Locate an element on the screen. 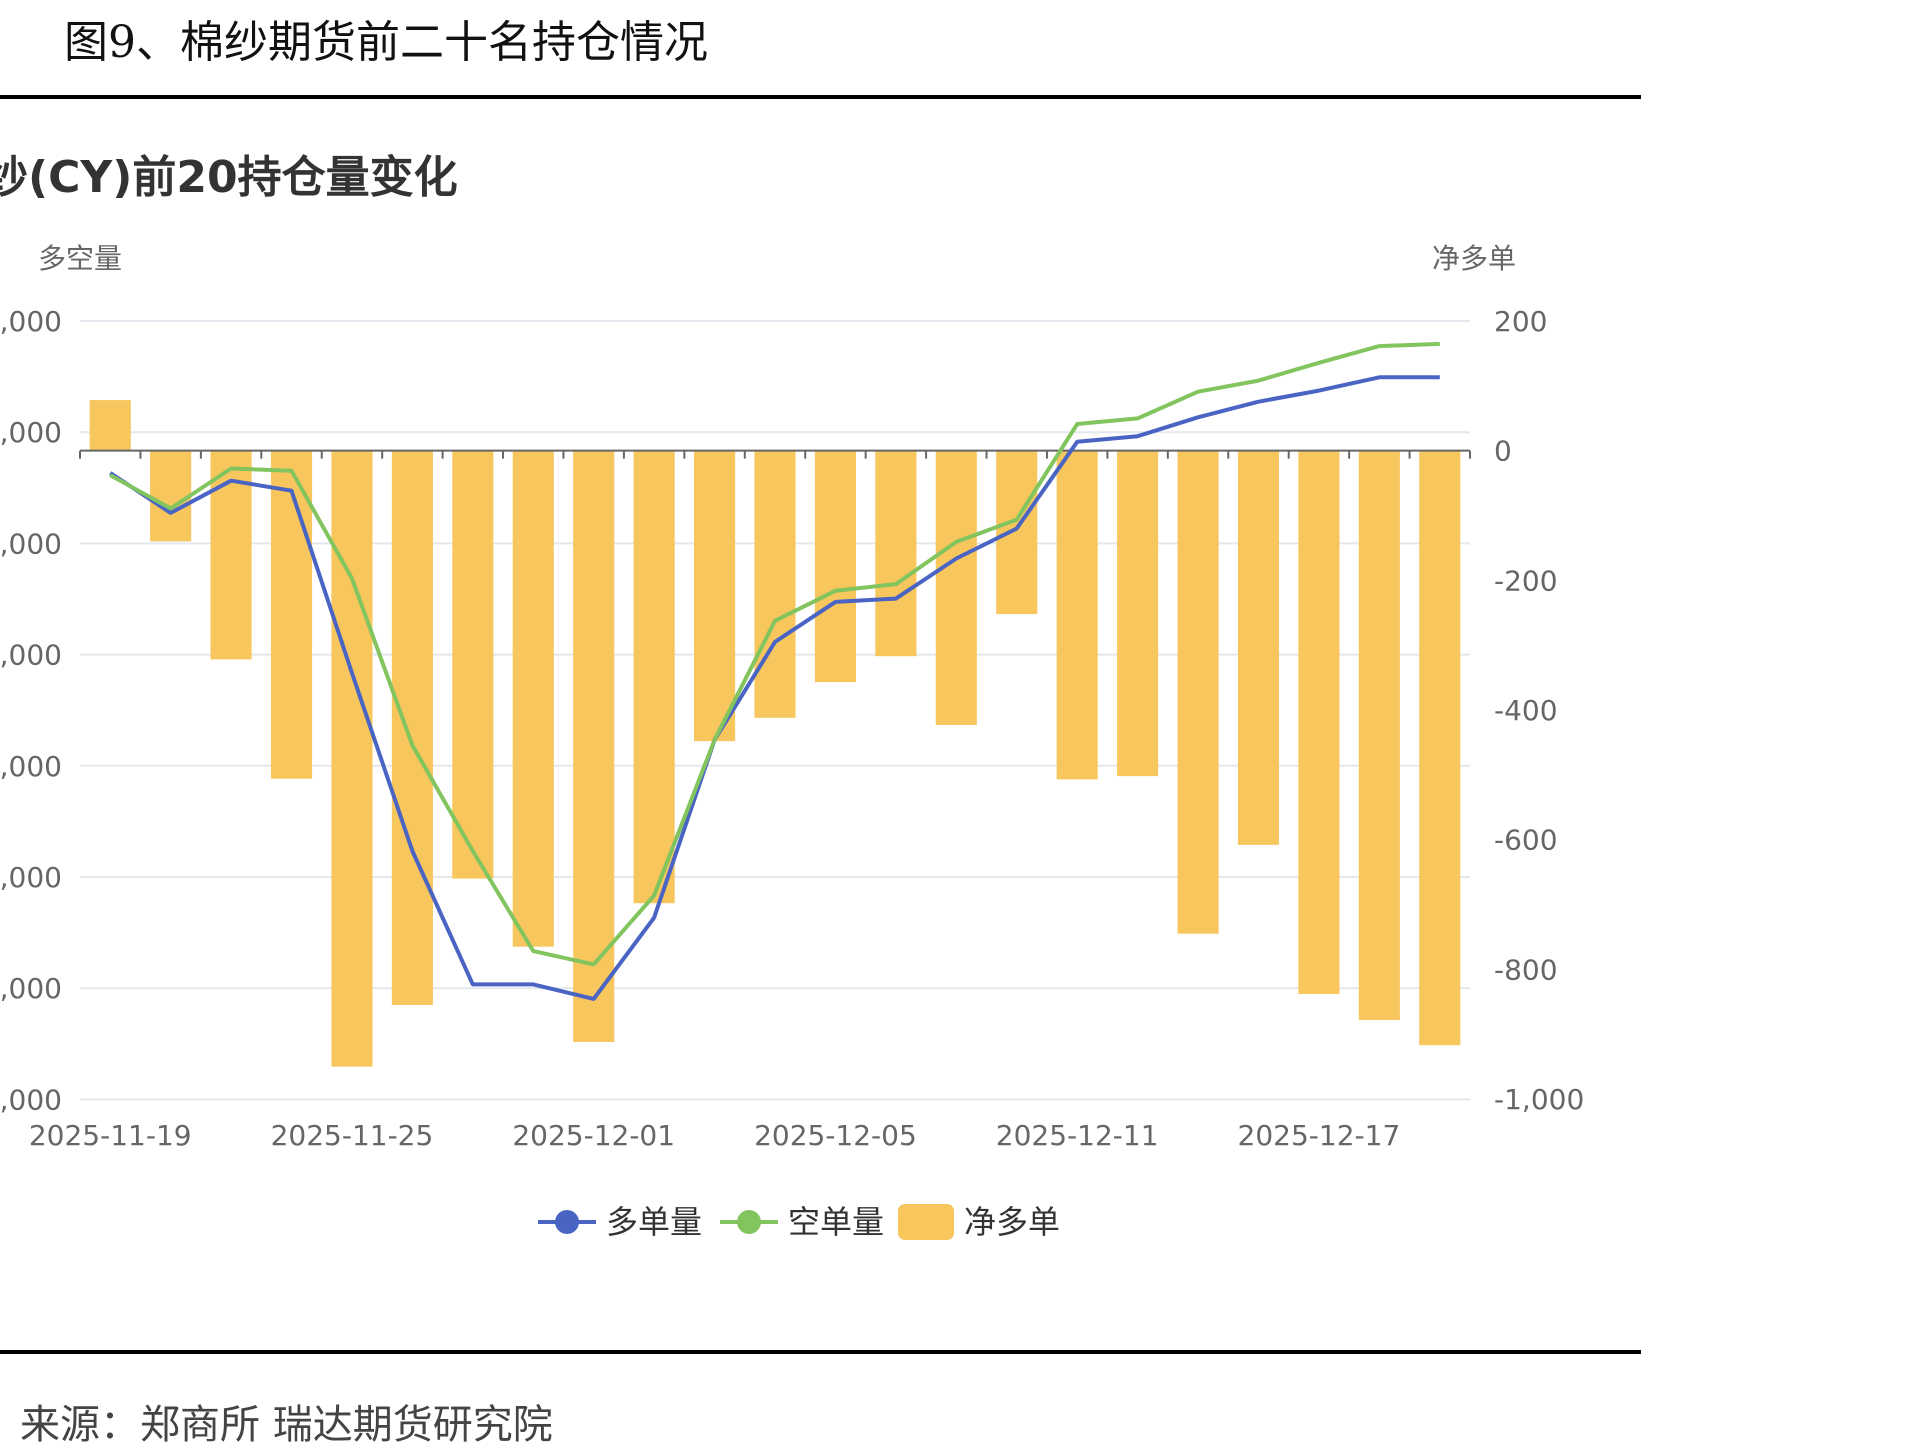 The image size is (1913, 1450). x-tick-label: 2025-12-17 is located at coordinates (1319, 1135).